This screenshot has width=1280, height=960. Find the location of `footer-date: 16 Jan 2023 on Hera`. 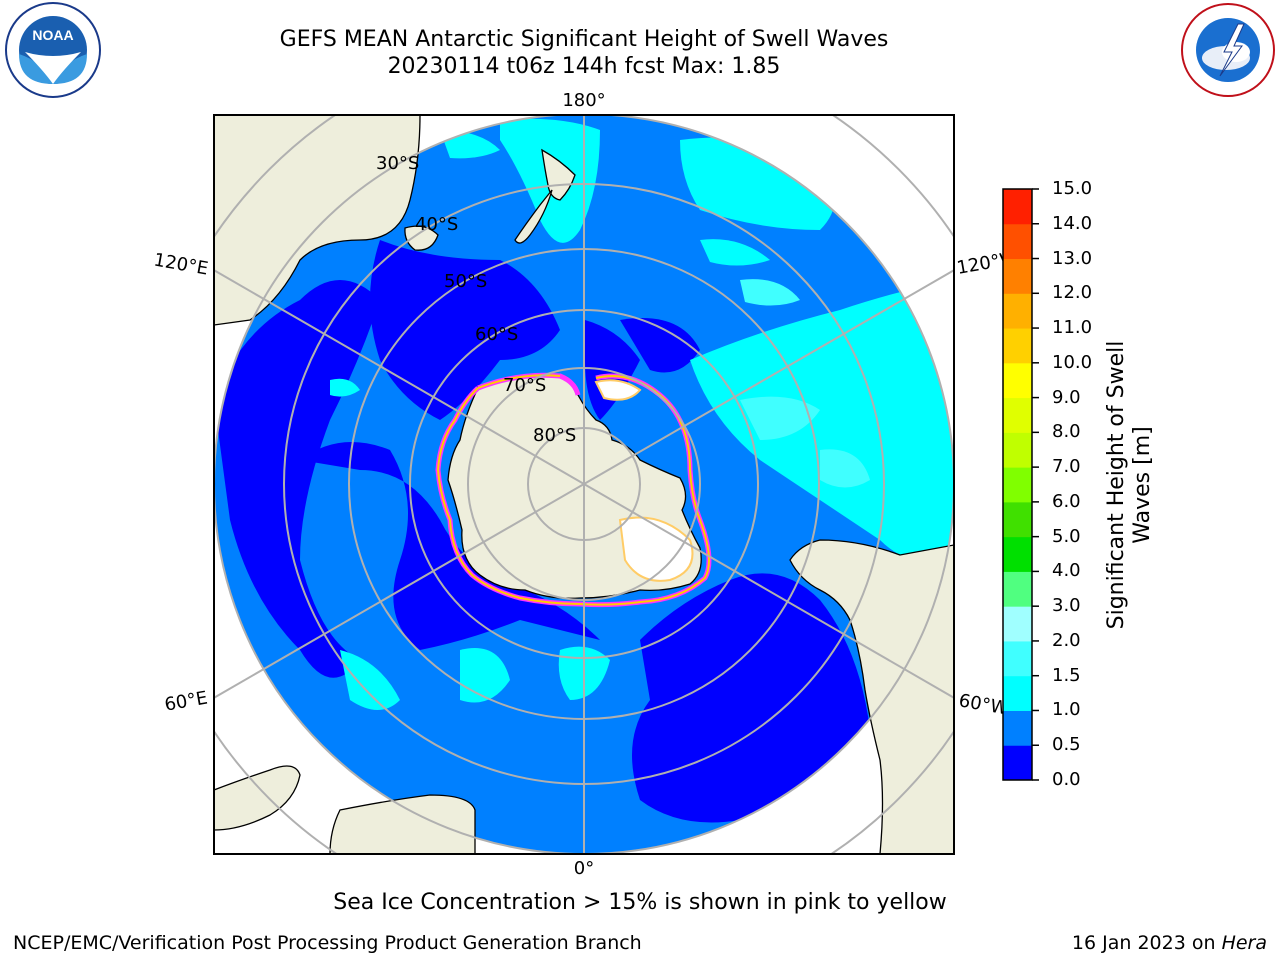

footer-date: 16 Jan 2023 on Hera is located at coordinates (1169, 943).